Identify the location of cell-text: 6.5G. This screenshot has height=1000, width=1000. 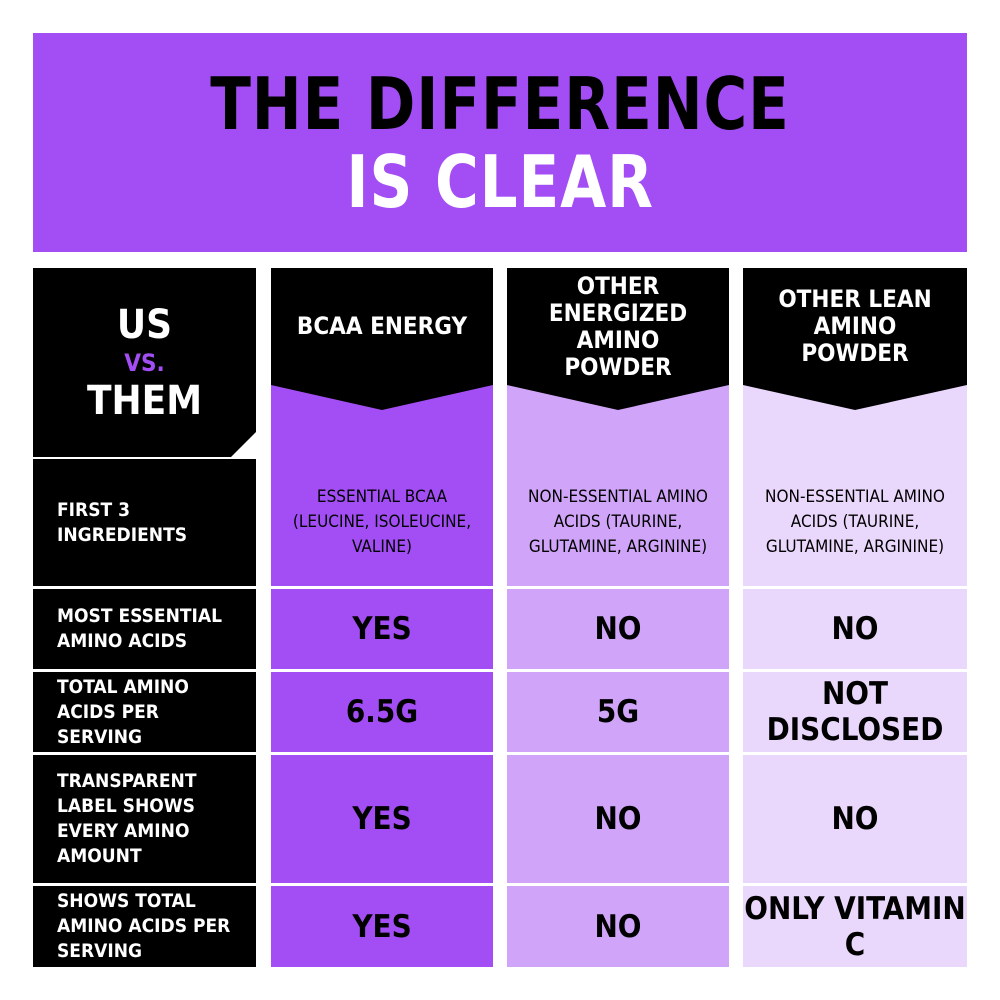
(382, 712).